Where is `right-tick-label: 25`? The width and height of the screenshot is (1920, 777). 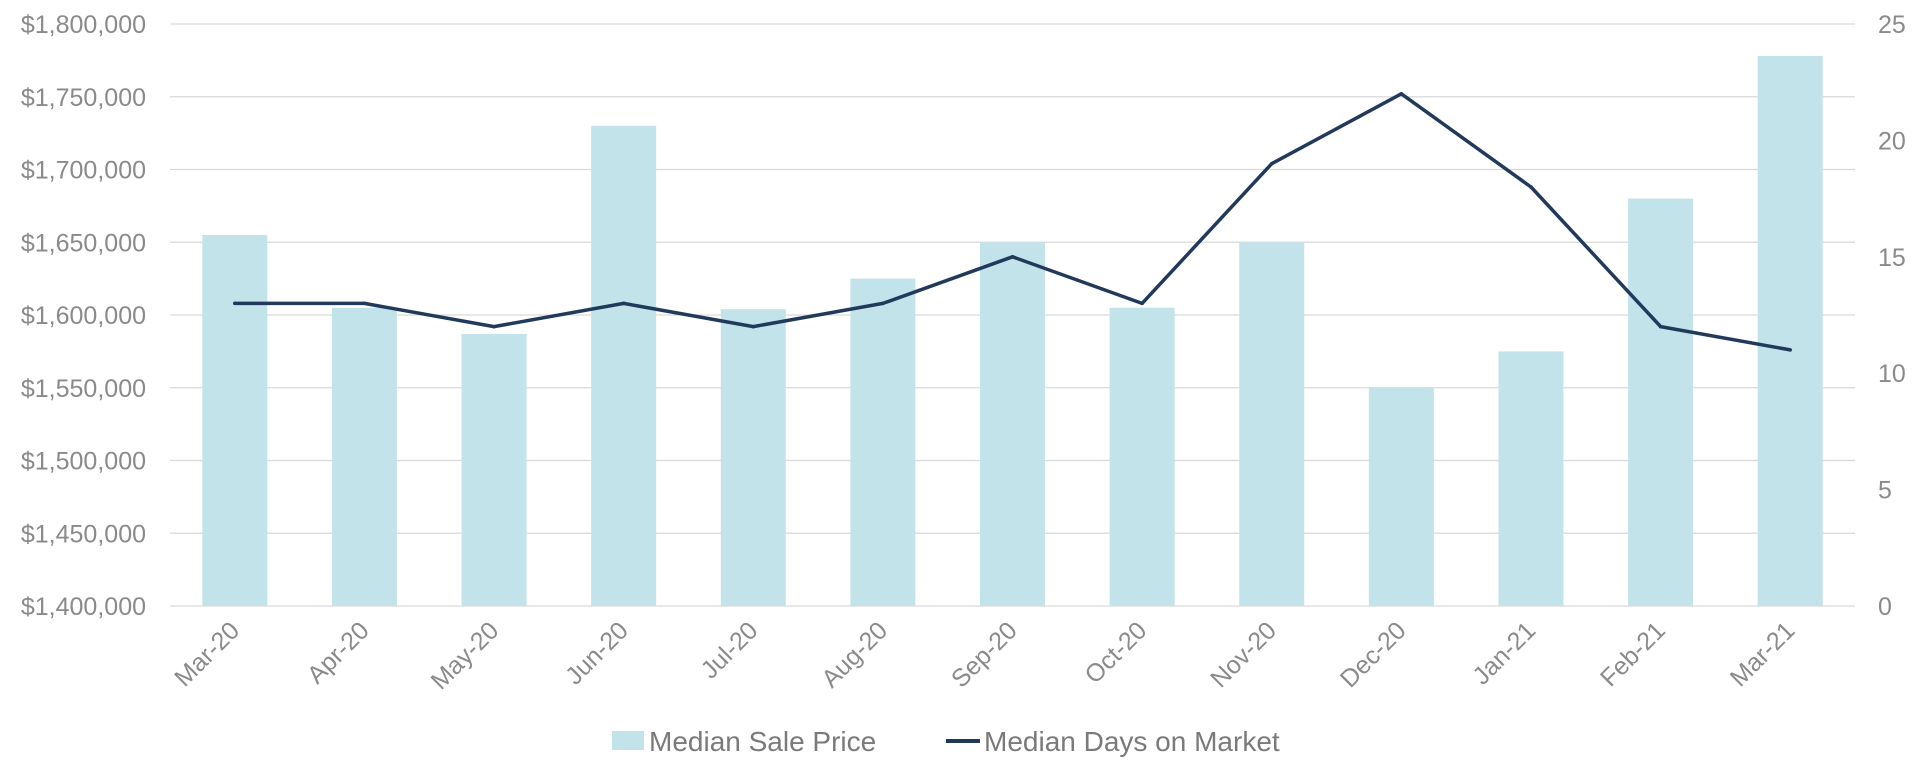
right-tick-label: 25 is located at coordinates (1892, 25).